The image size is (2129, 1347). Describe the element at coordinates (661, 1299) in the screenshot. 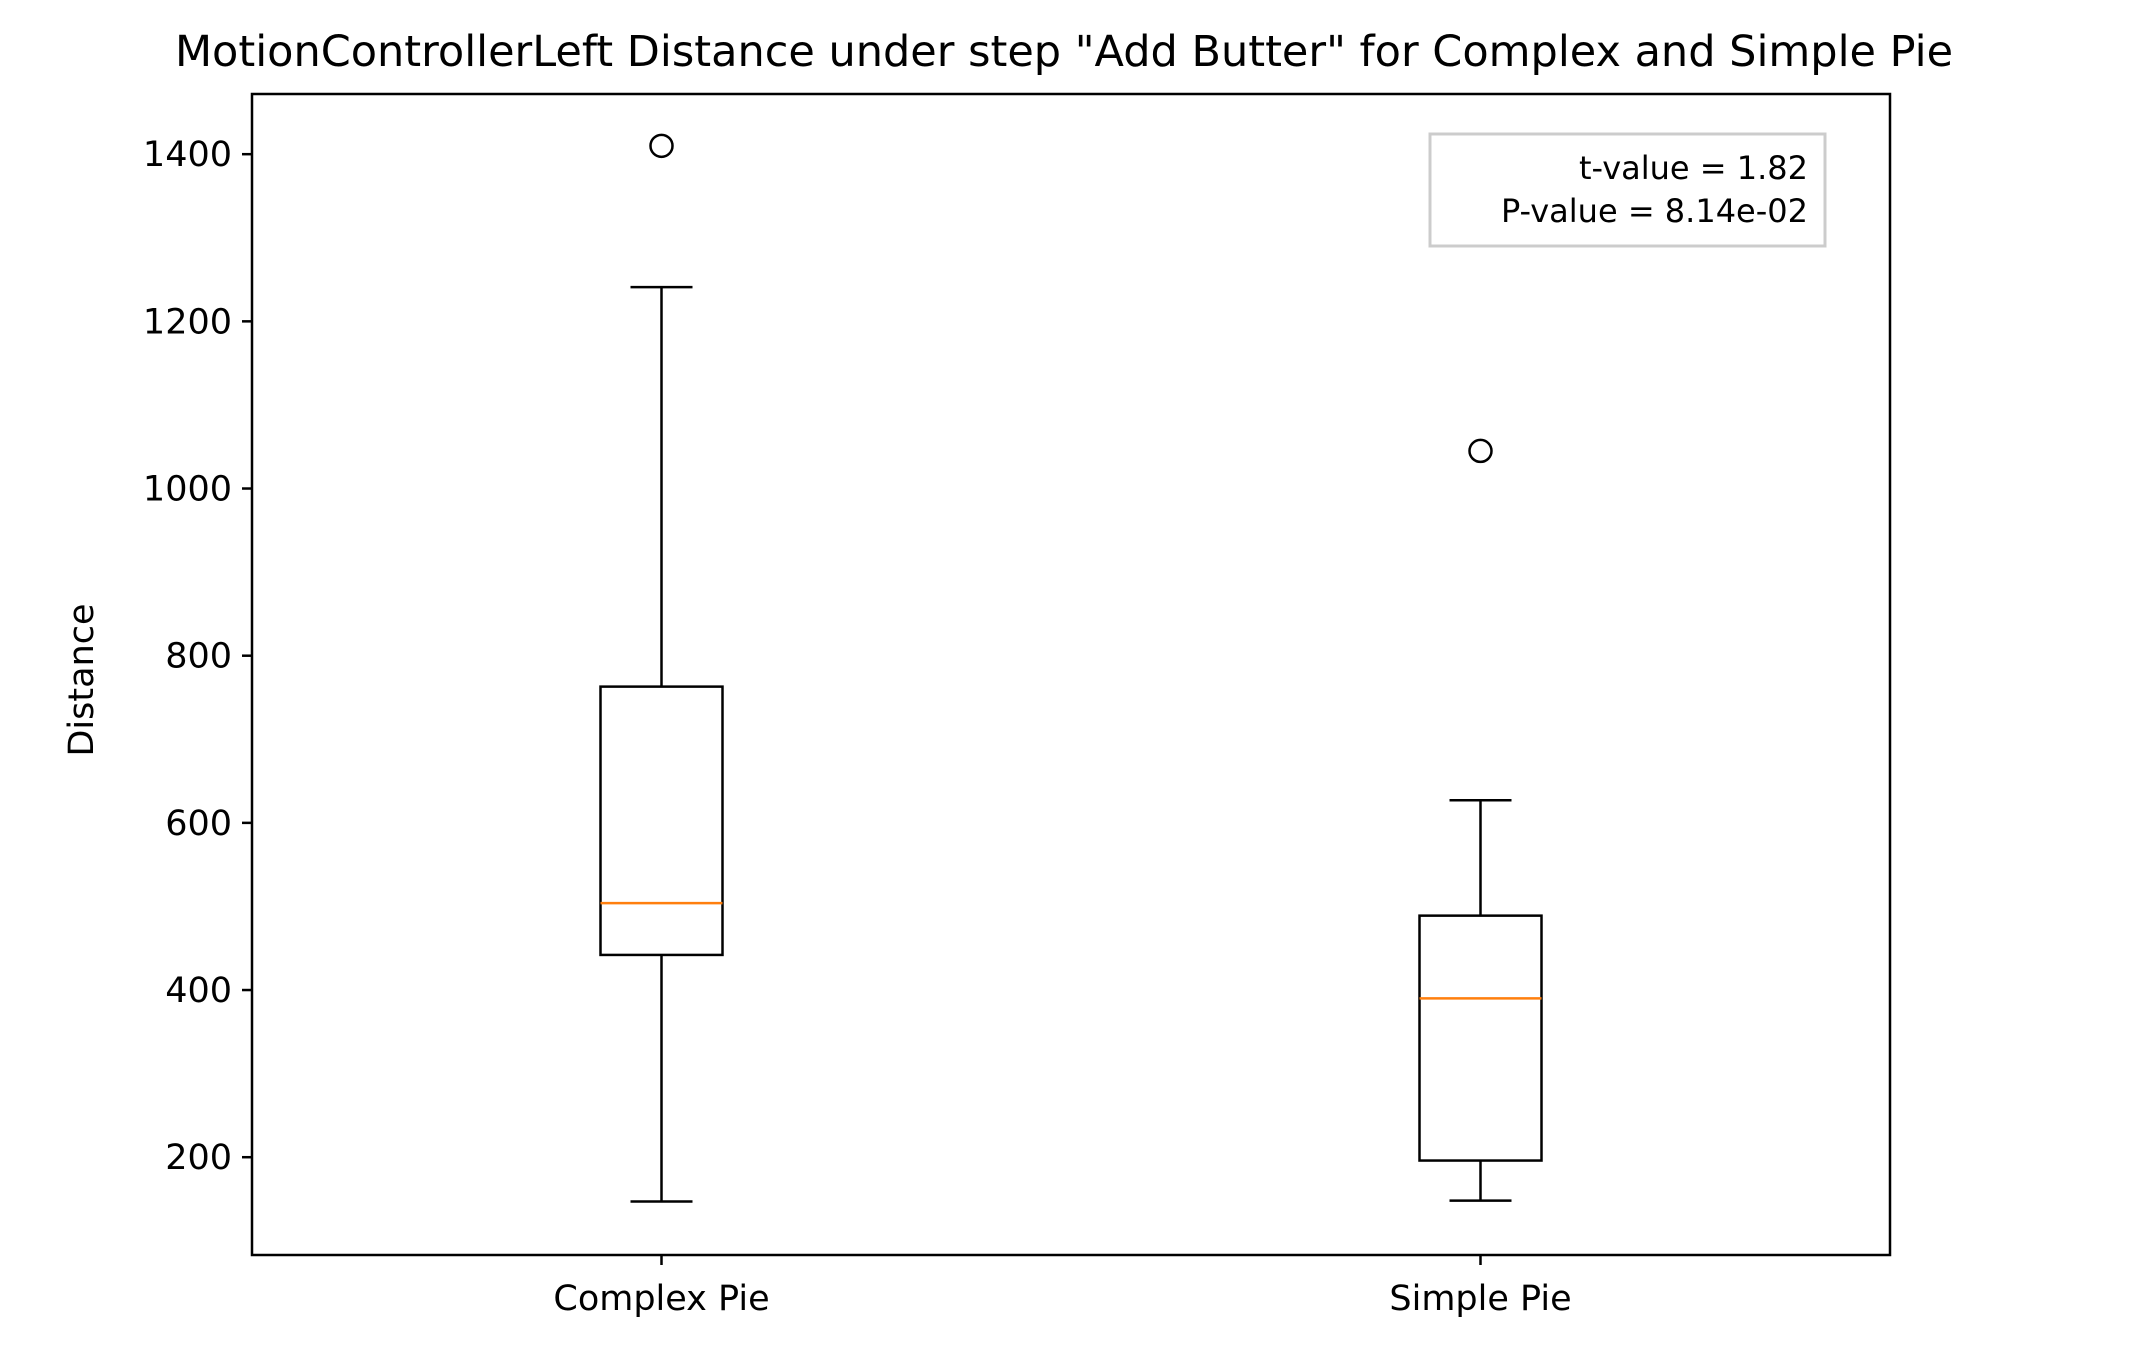

I see `x-tick-label: Complex Pie` at that location.